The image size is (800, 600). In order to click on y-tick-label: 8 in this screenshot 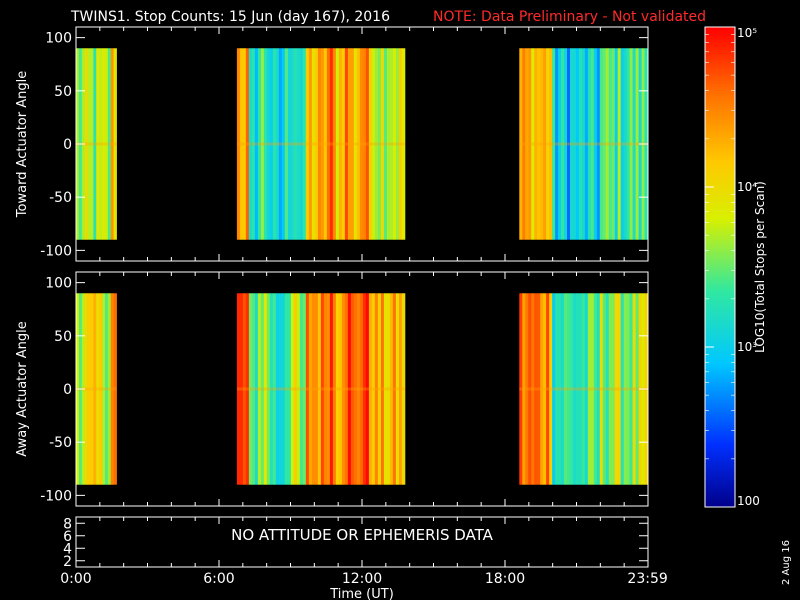, I will do `click(67, 524)`.